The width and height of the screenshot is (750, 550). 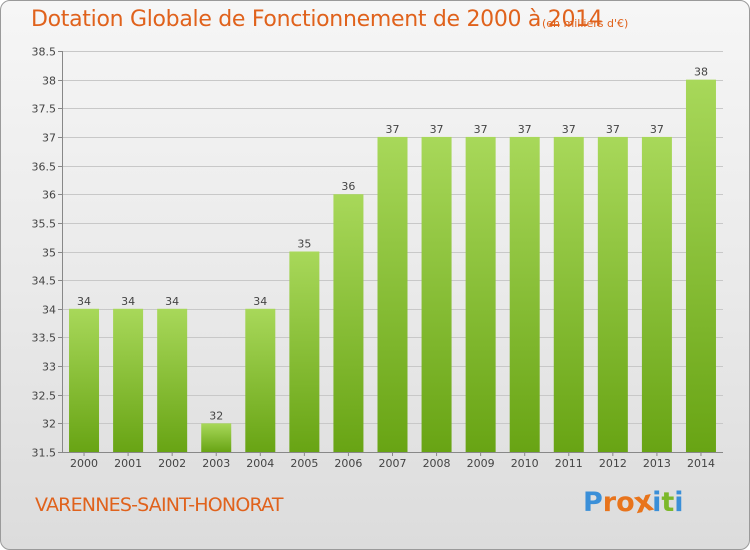 I want to click on logo-letter: r, so click(x=609, y=502).